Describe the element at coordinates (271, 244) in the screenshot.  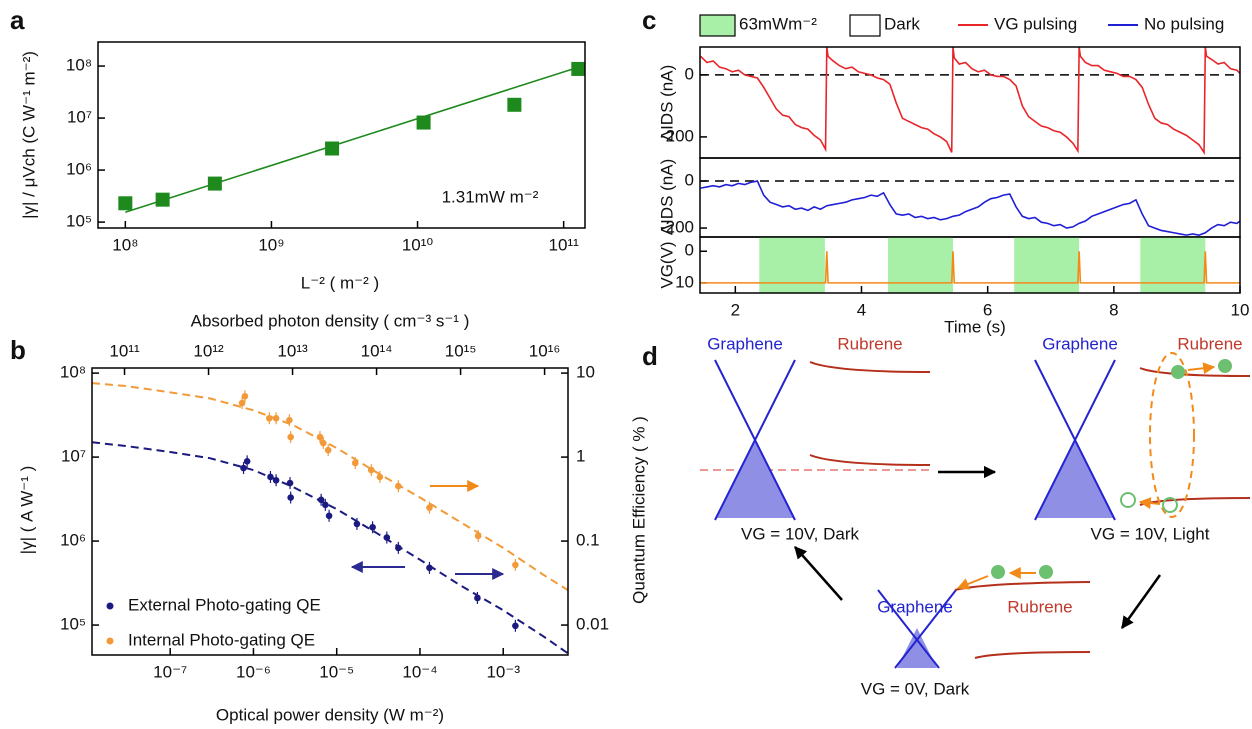
I see `x-tick-label: 10⁹` at that location.